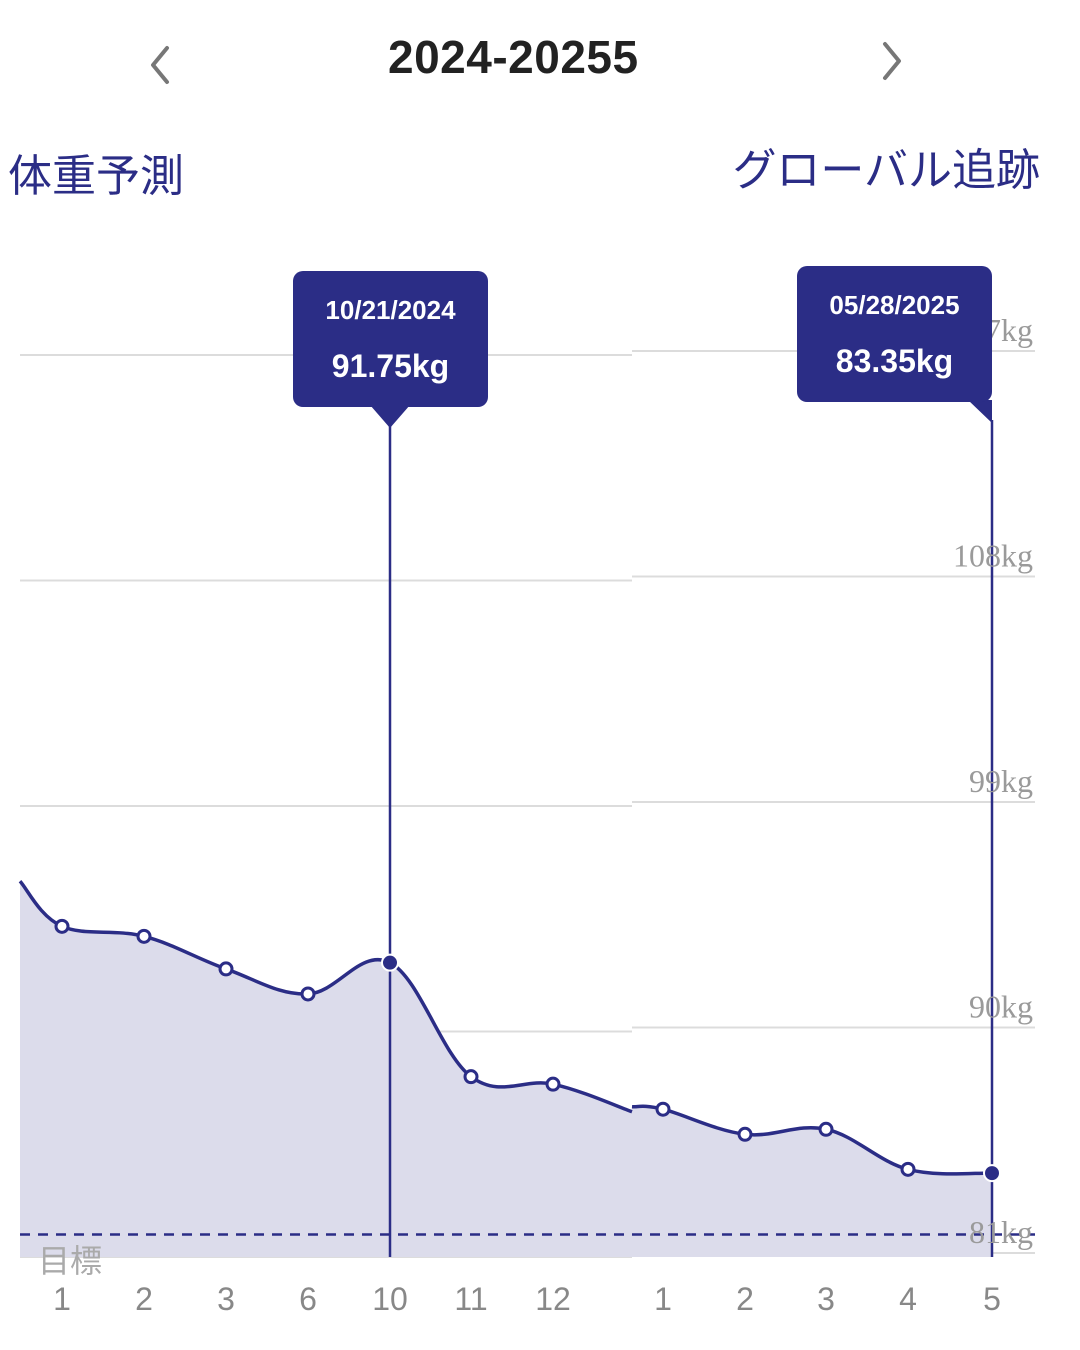 The image size is (1080, 1350). Describe the element at coordinates (992, 1173) in the screenshot. I see `highlight-point-right` at that location.